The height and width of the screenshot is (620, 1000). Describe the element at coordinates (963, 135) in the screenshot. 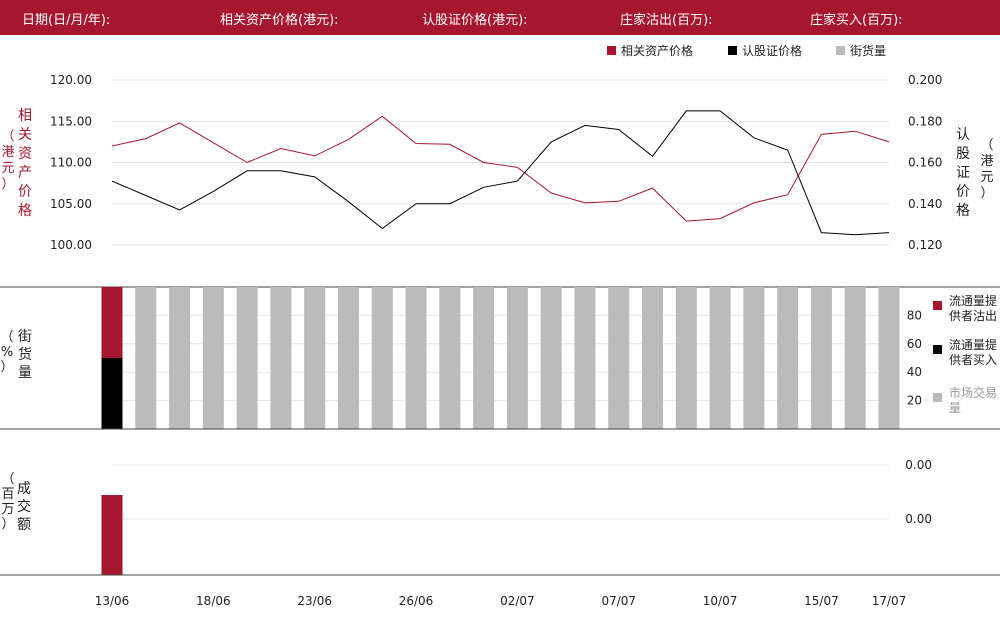

I see `warrant-axis-title-glyph: 认` at that location.